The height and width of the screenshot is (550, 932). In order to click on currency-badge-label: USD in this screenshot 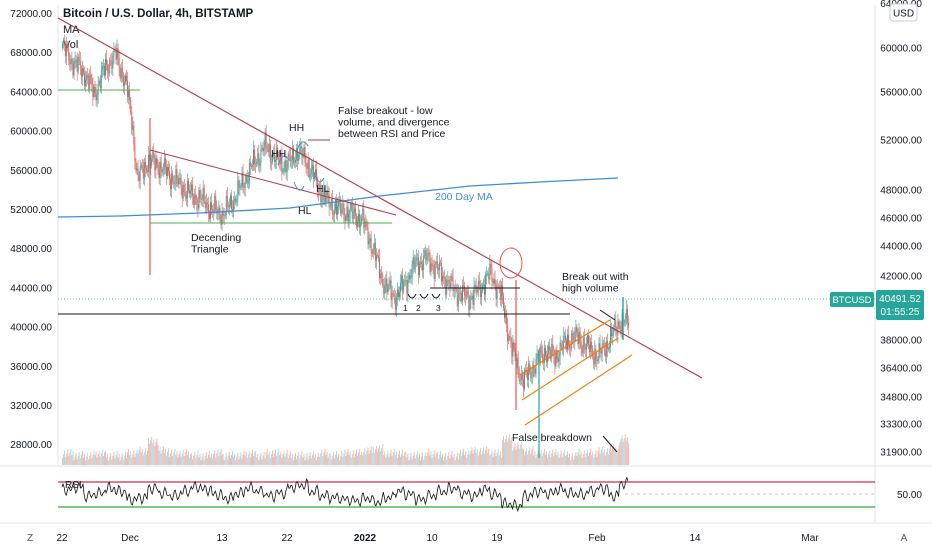, I will do `click(903, 14)`.